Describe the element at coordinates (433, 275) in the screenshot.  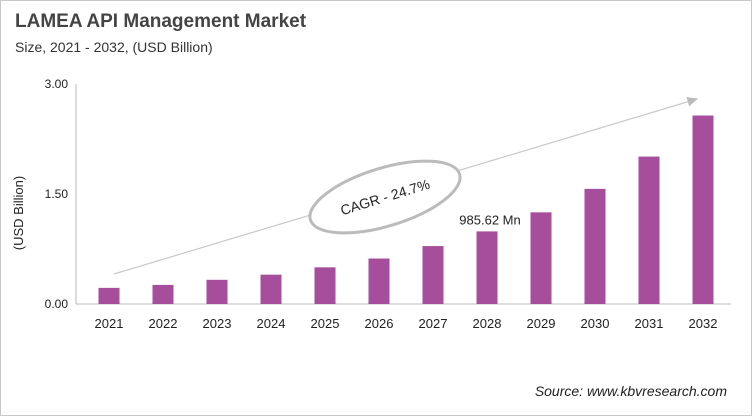
I see `bar-2027` at that location.